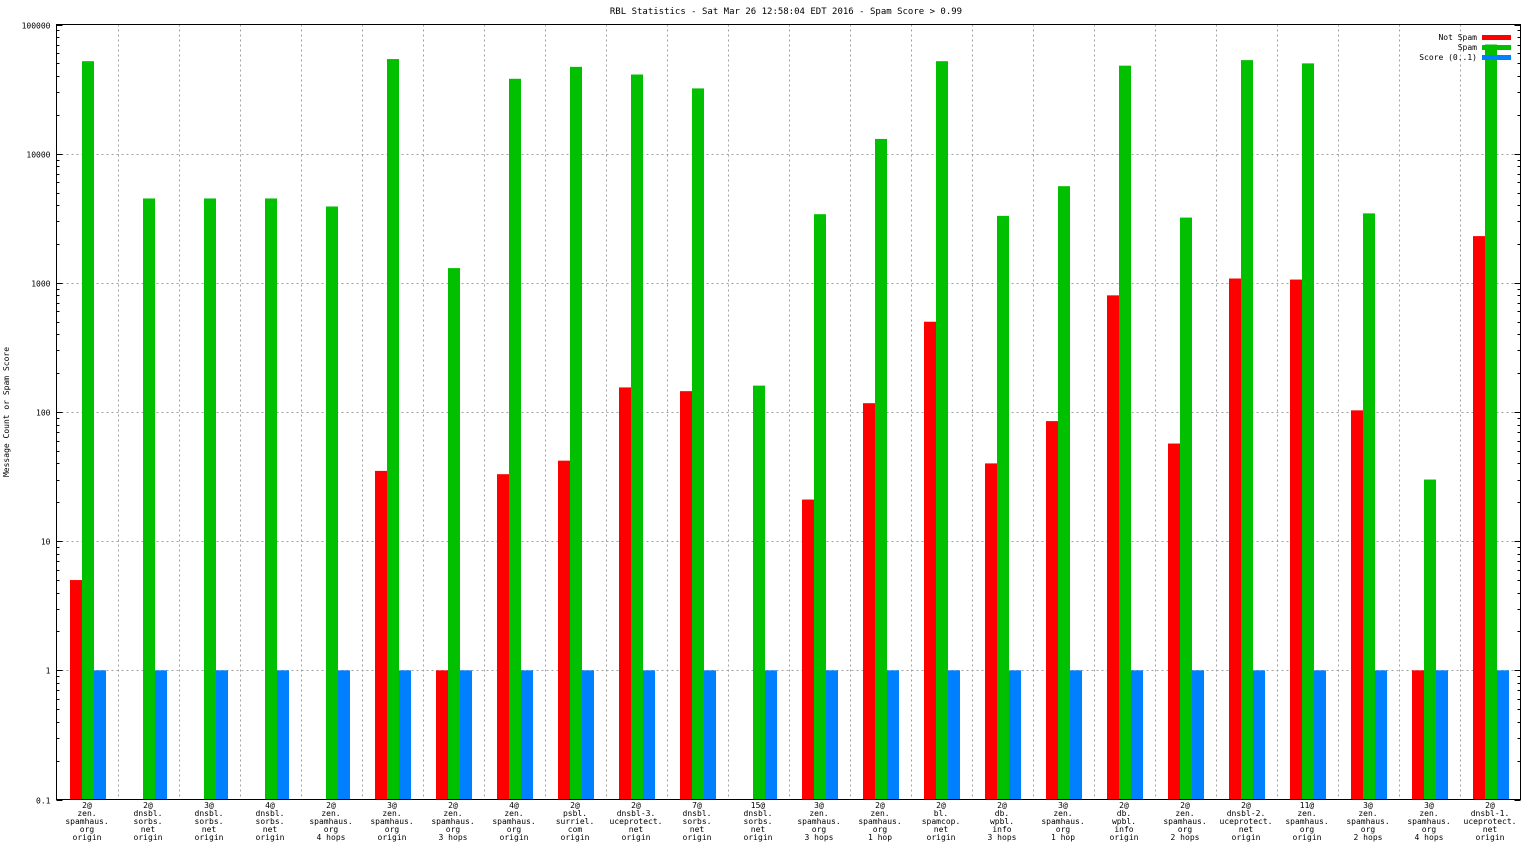 The height and width of the screenshot is (864, 1536). I want to click on legend-label: Score (0..1), so click(1448, 57).